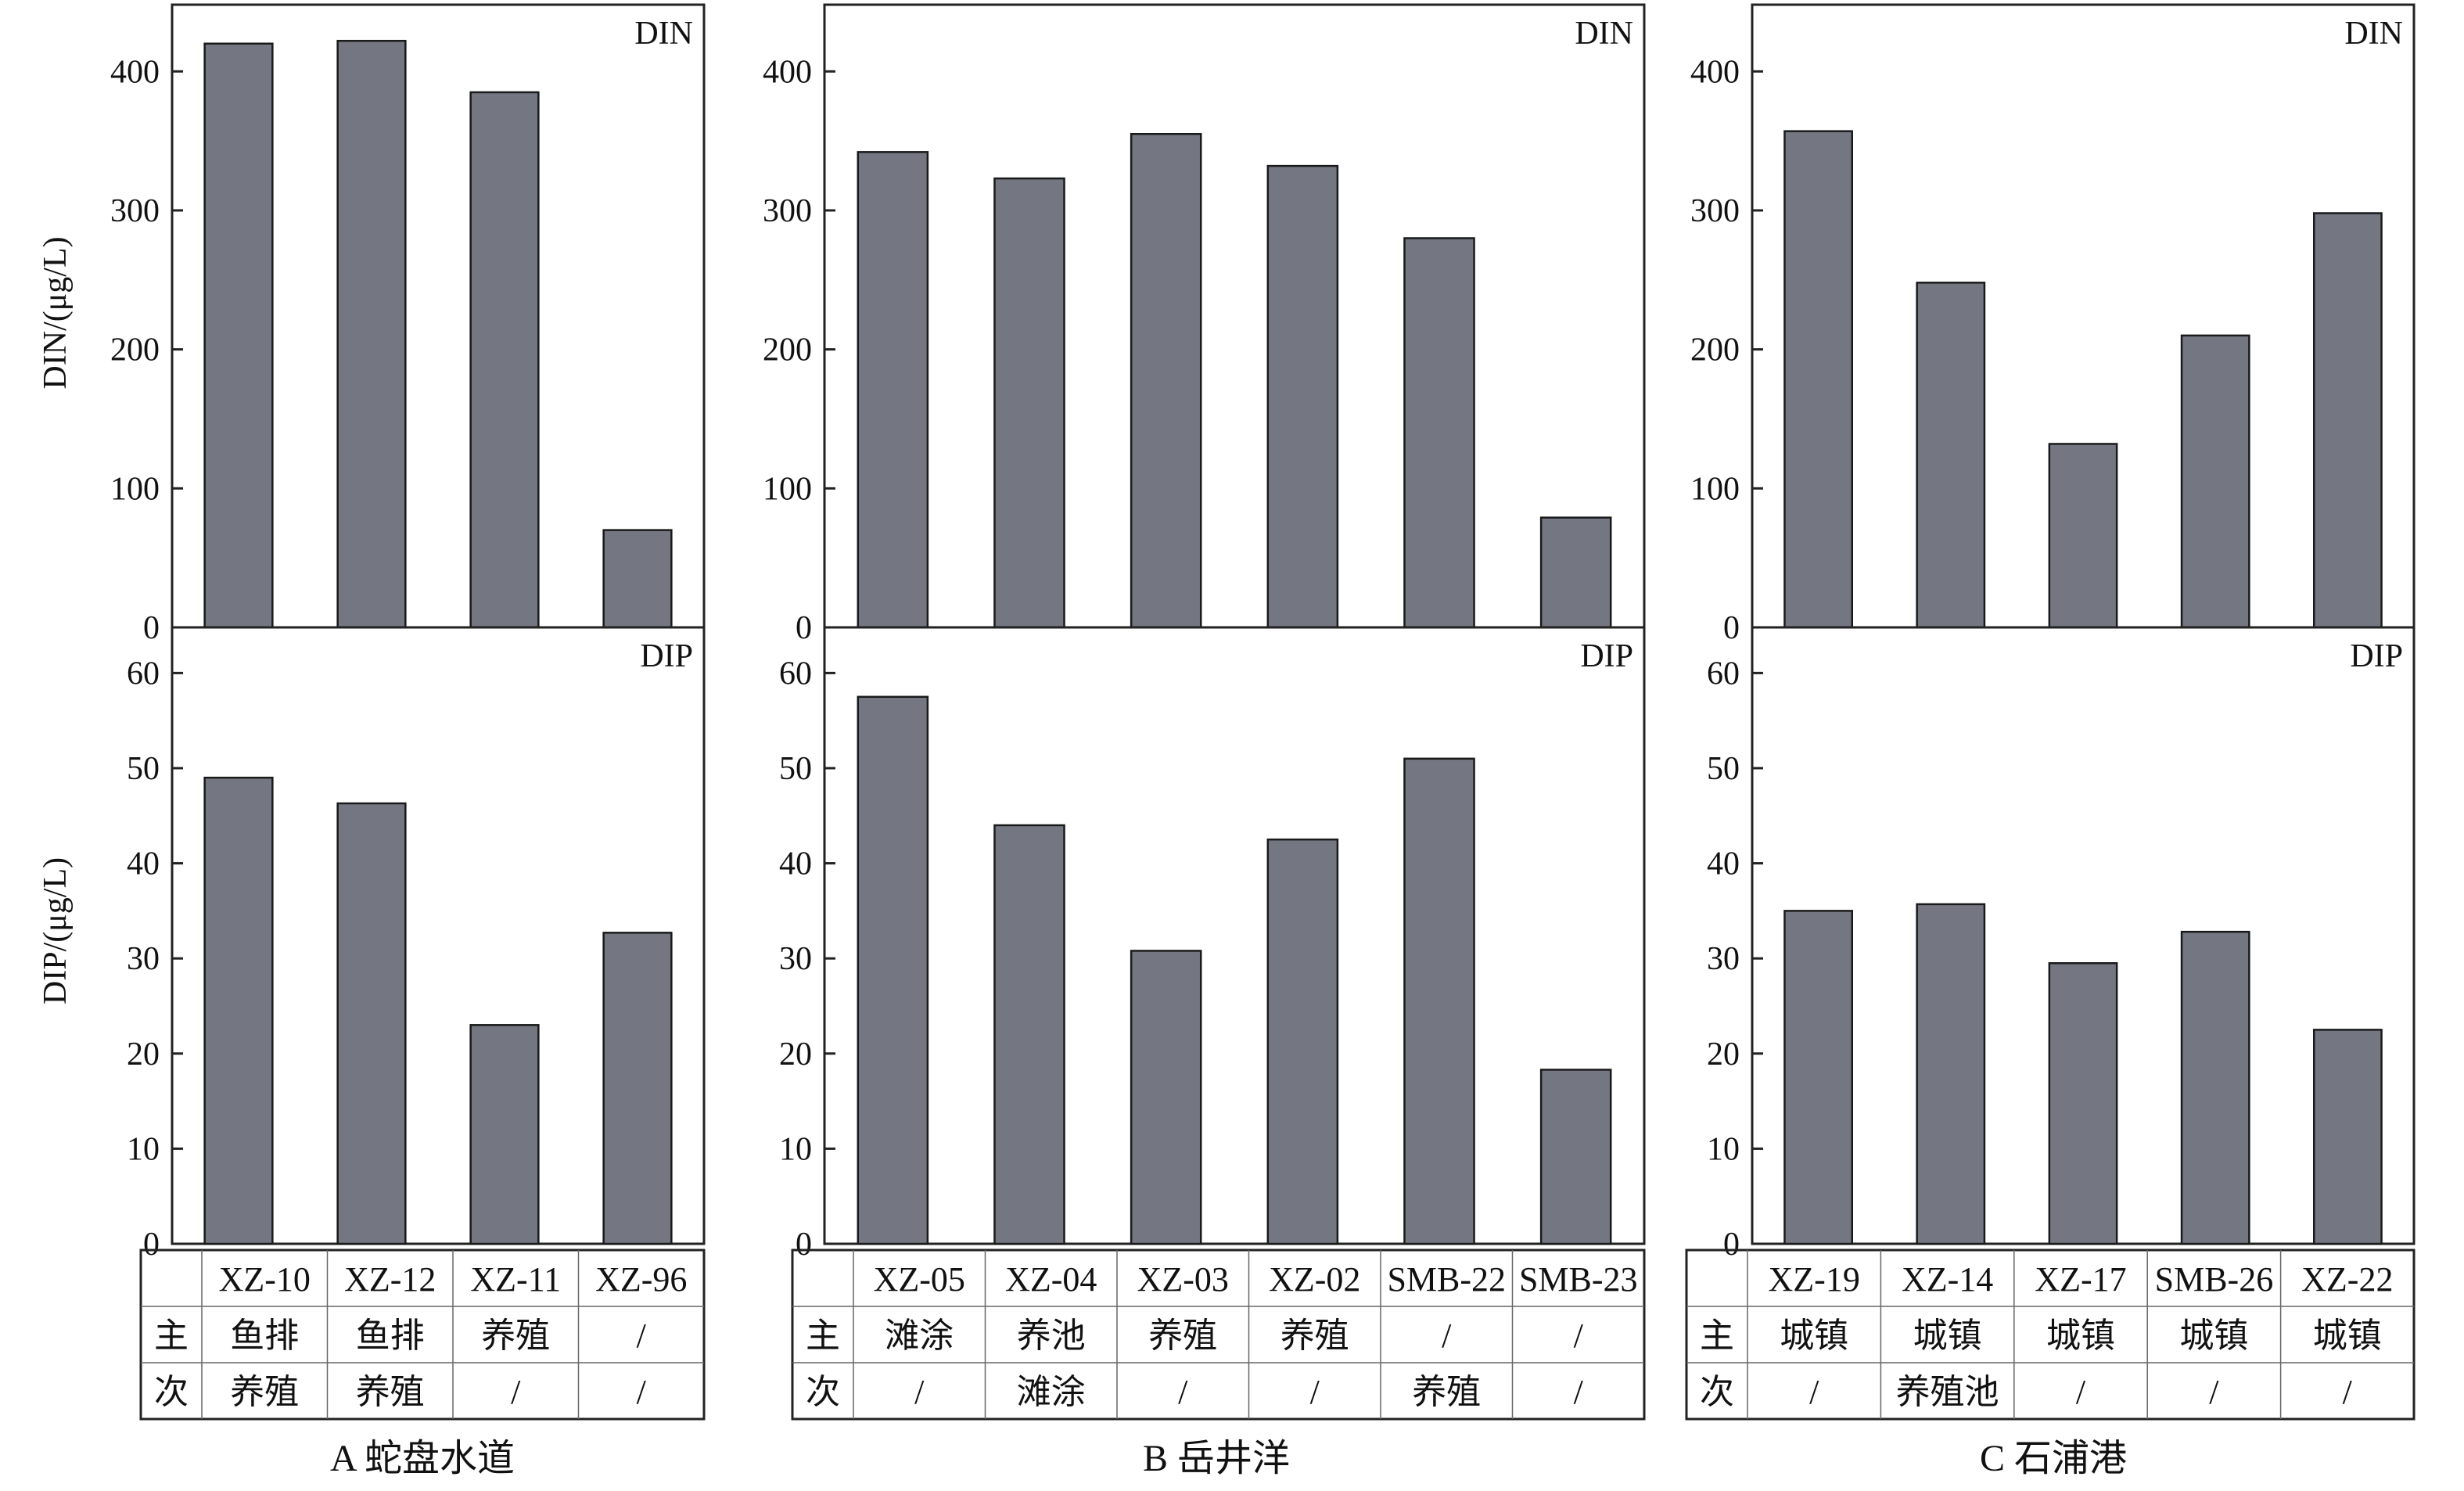  What do you see at coordinates (2347, 1279) in the screenshot?
I see `table-station-cell: XZ-22` at bounding box center [2347, 1279].